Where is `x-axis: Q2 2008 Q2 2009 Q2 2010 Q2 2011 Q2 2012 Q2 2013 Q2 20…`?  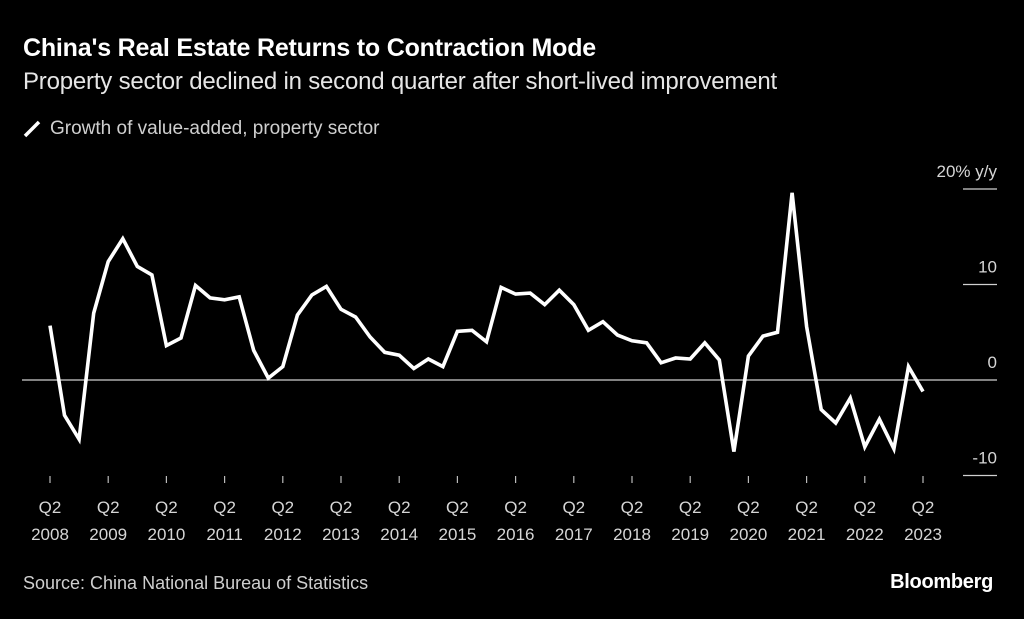 x-axis: Q2 2008 Q2 2009 Q2 2010 Q2 2011 Q2 2012 Q2 2013 Q2 20… is located at coordinates (486, 510).